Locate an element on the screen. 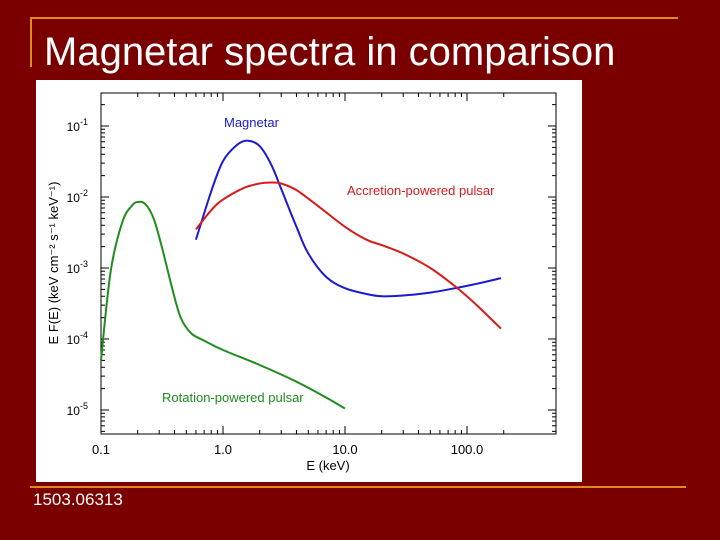 The image size is (720, 540). x-tick-label: 10.0 is located at coordinates (344, 449).